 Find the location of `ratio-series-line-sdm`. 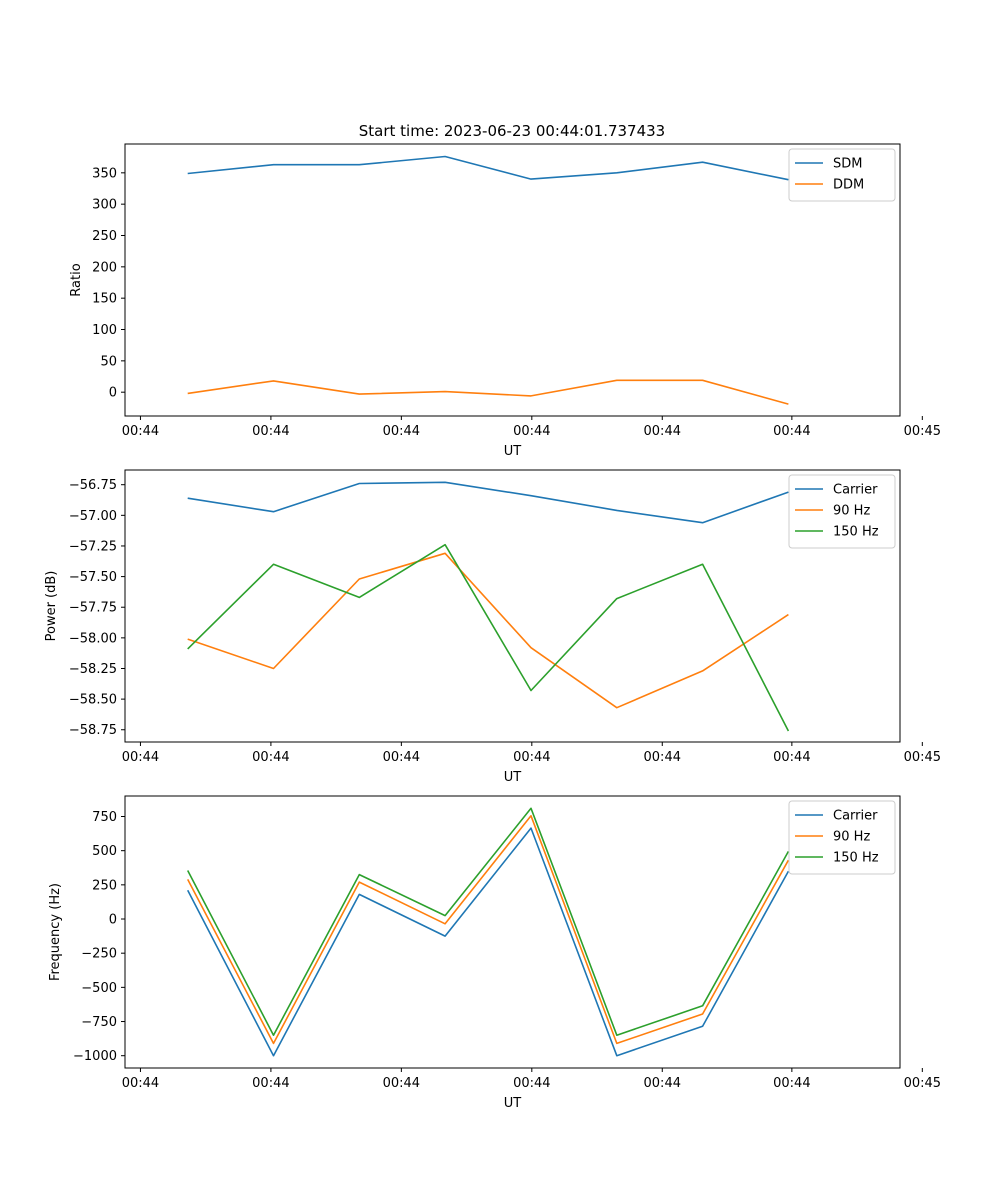

ratio-series-line-sdm is located at coordinates (488, 168).